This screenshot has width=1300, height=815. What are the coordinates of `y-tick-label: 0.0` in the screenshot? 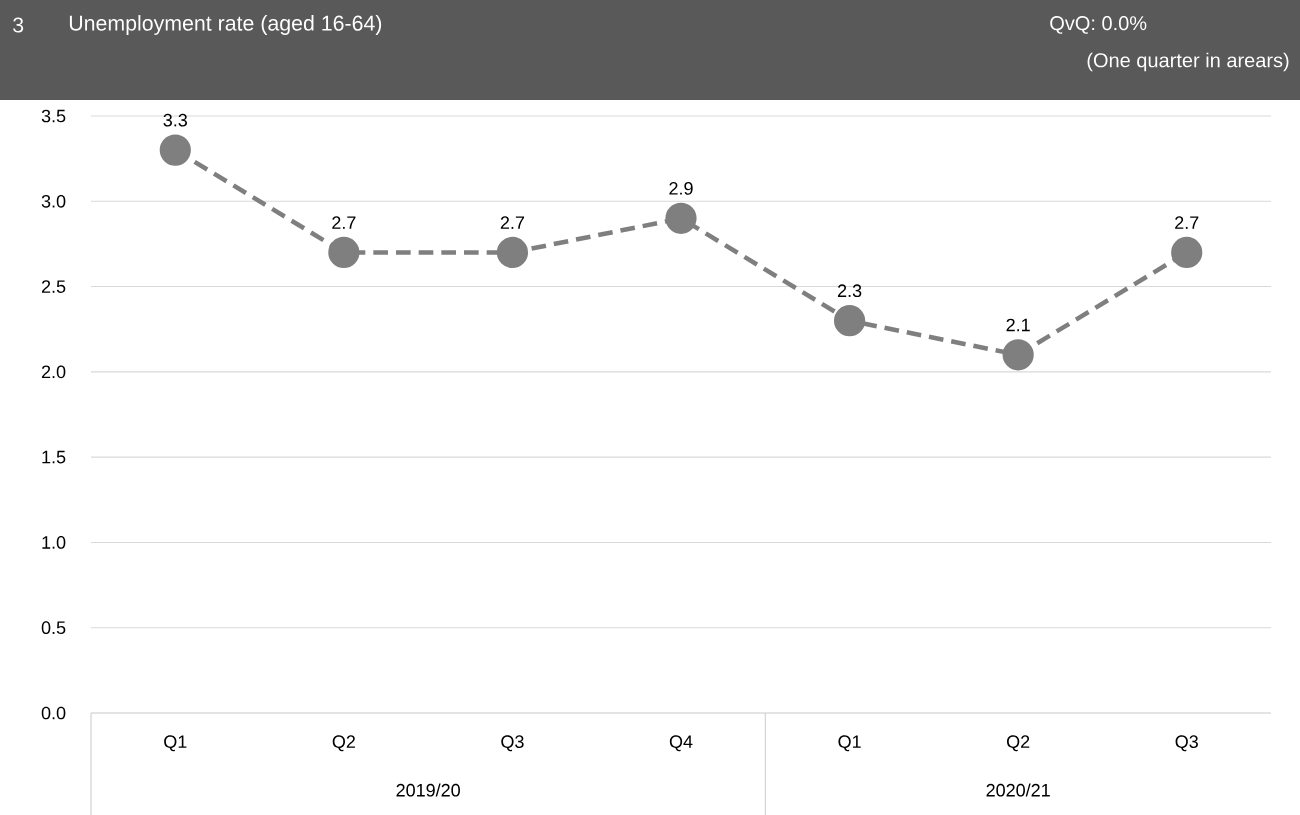 It's located at (53, 713).